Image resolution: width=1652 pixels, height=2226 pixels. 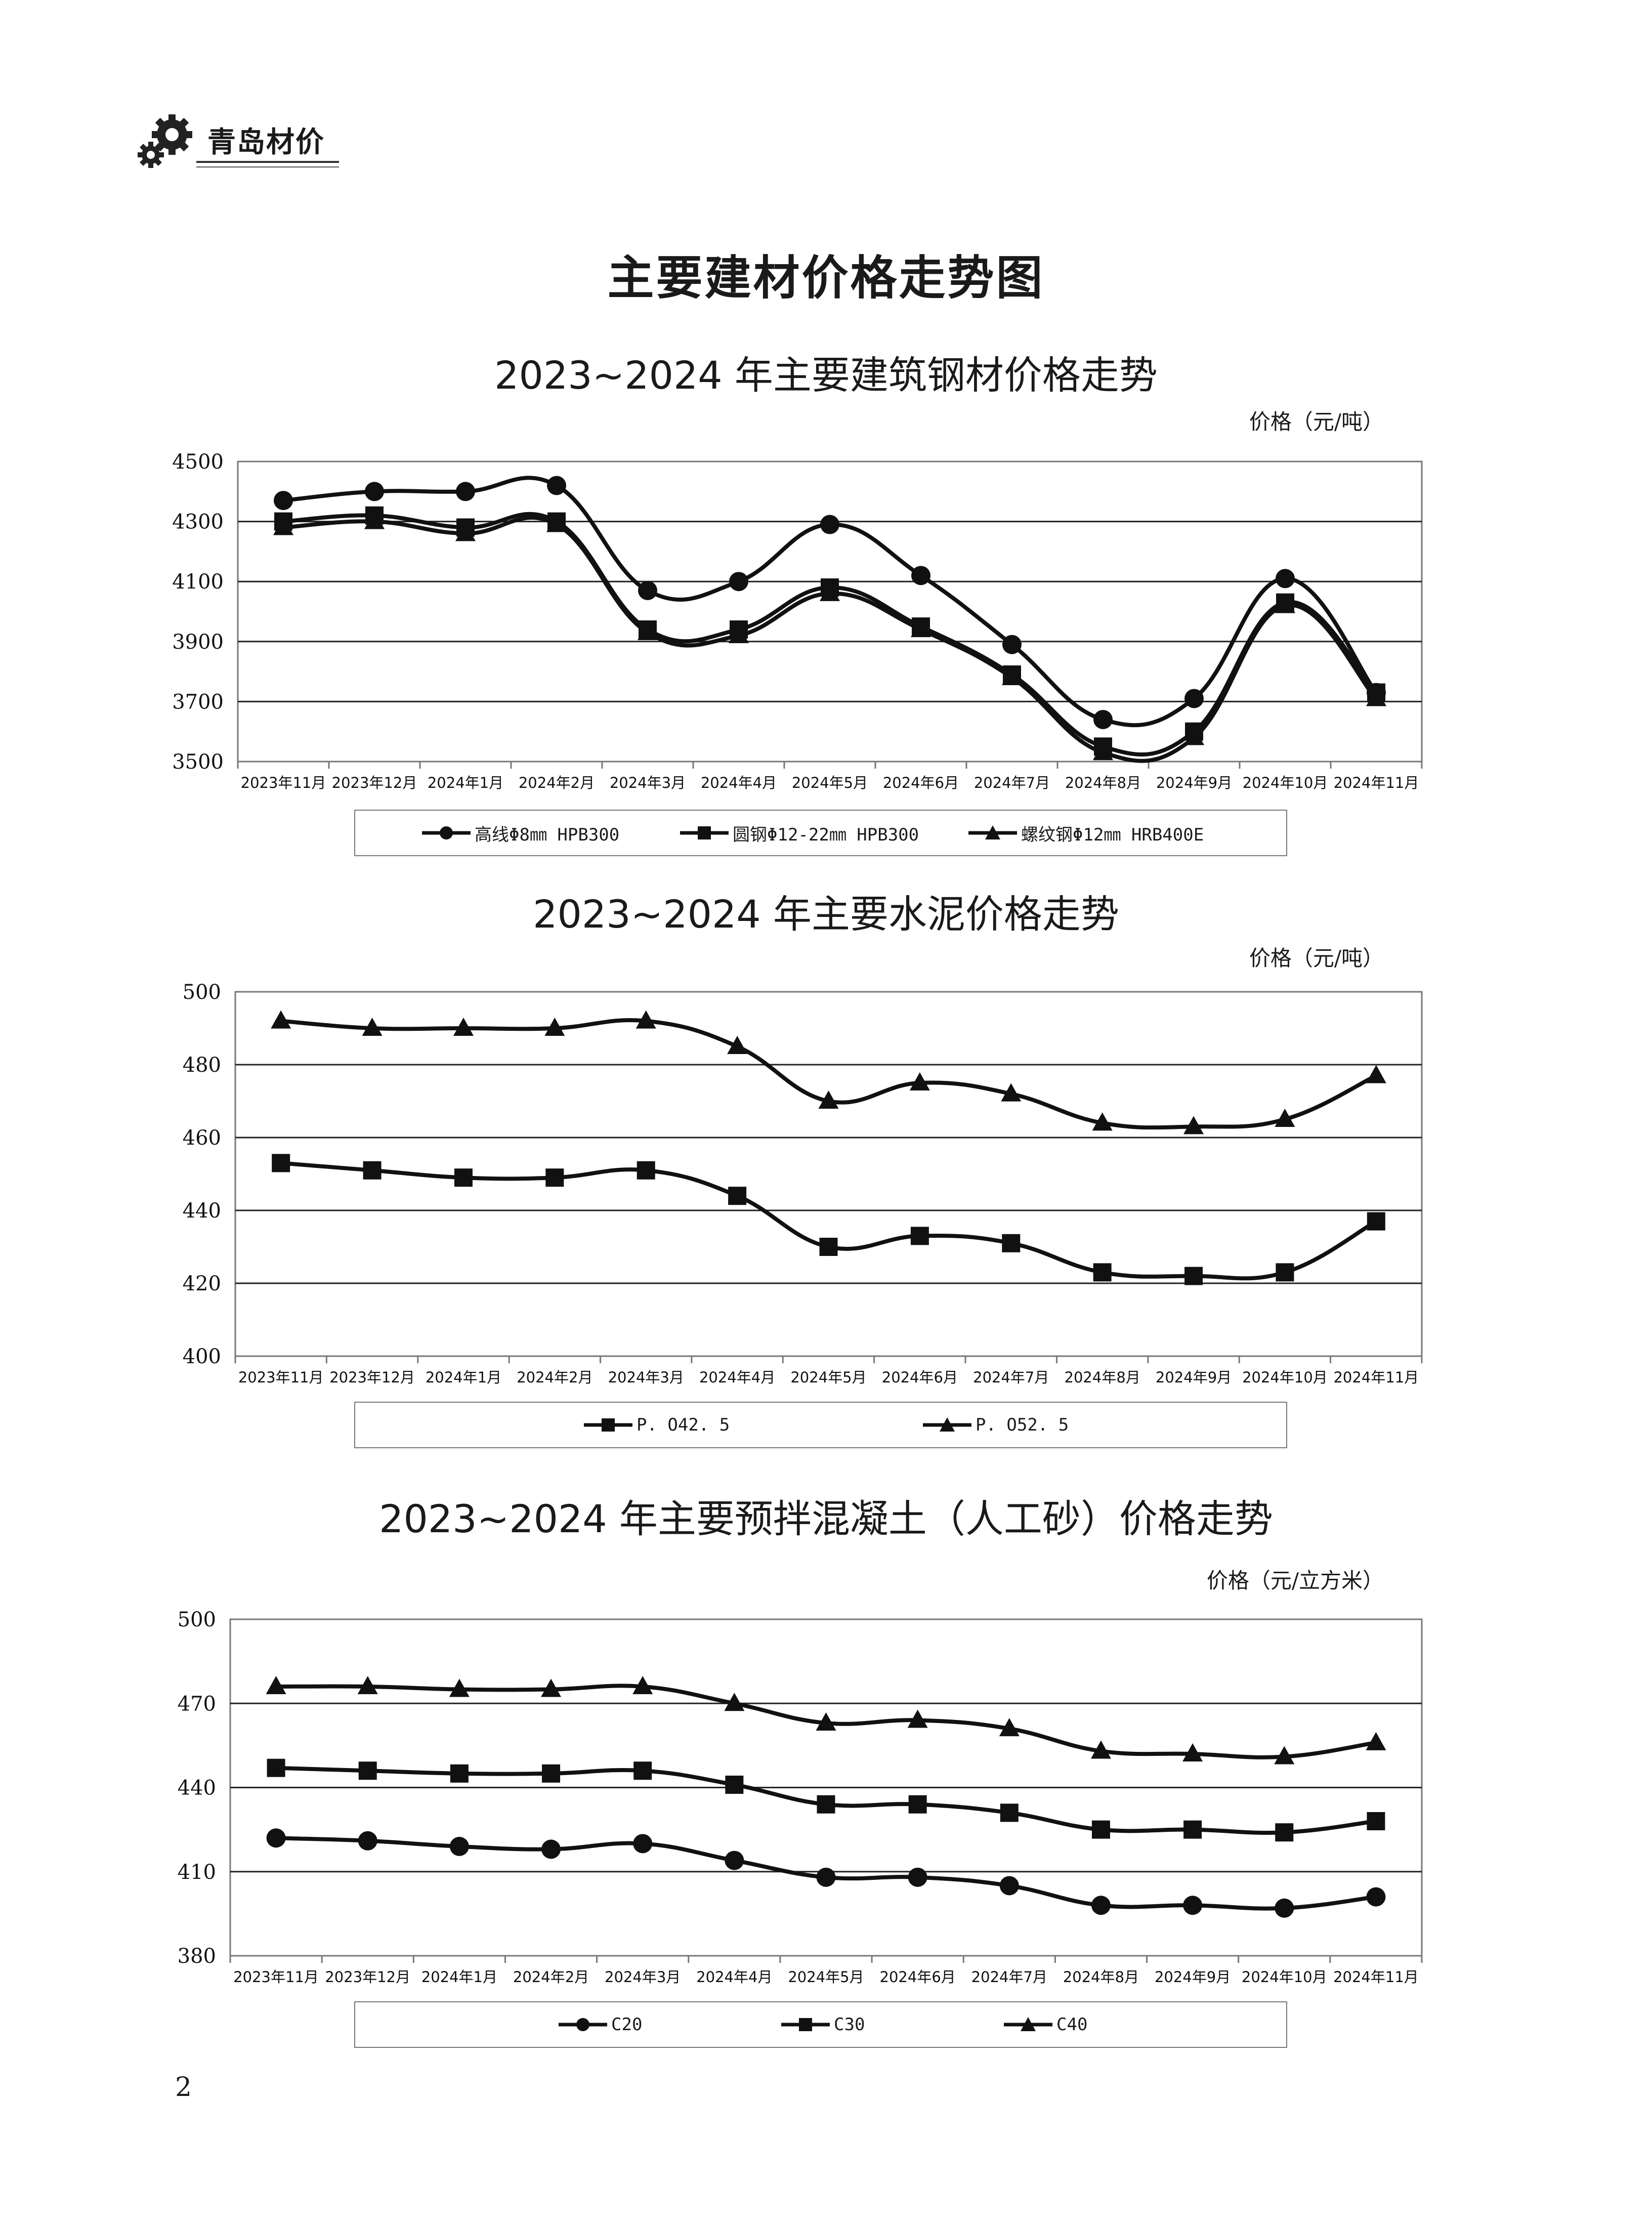 I want to click on y-tick-label: 4100, so click(x=198, y=582).